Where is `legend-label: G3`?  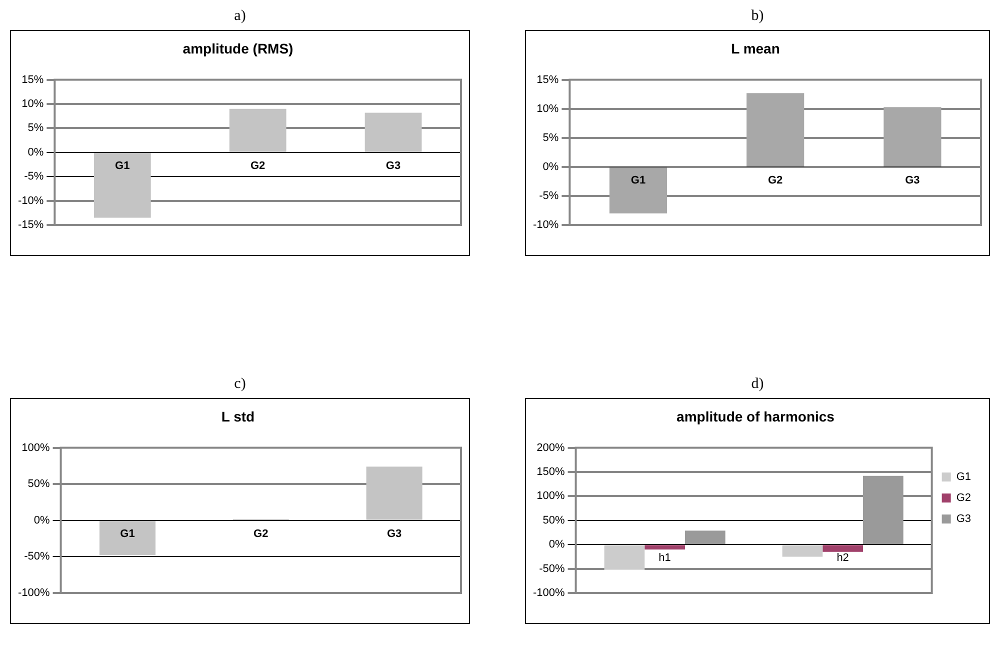
legend-label: G3 is located at coordinates (964, 519).